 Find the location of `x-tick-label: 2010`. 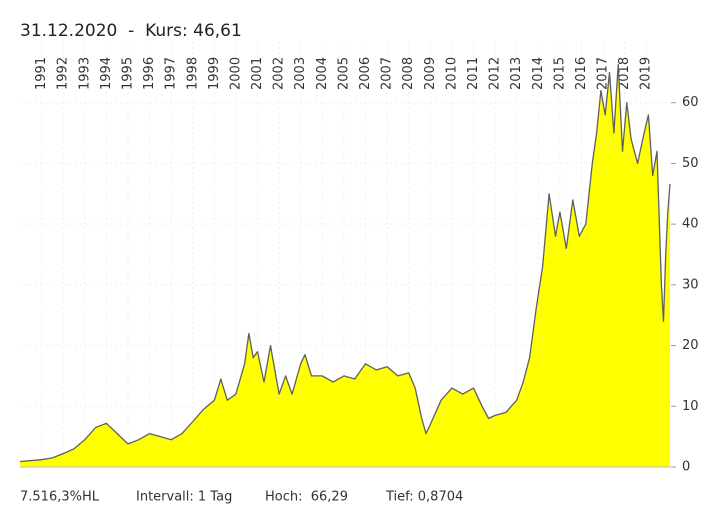

x-tick-label: 2010 is located at coordinates (451, 73).